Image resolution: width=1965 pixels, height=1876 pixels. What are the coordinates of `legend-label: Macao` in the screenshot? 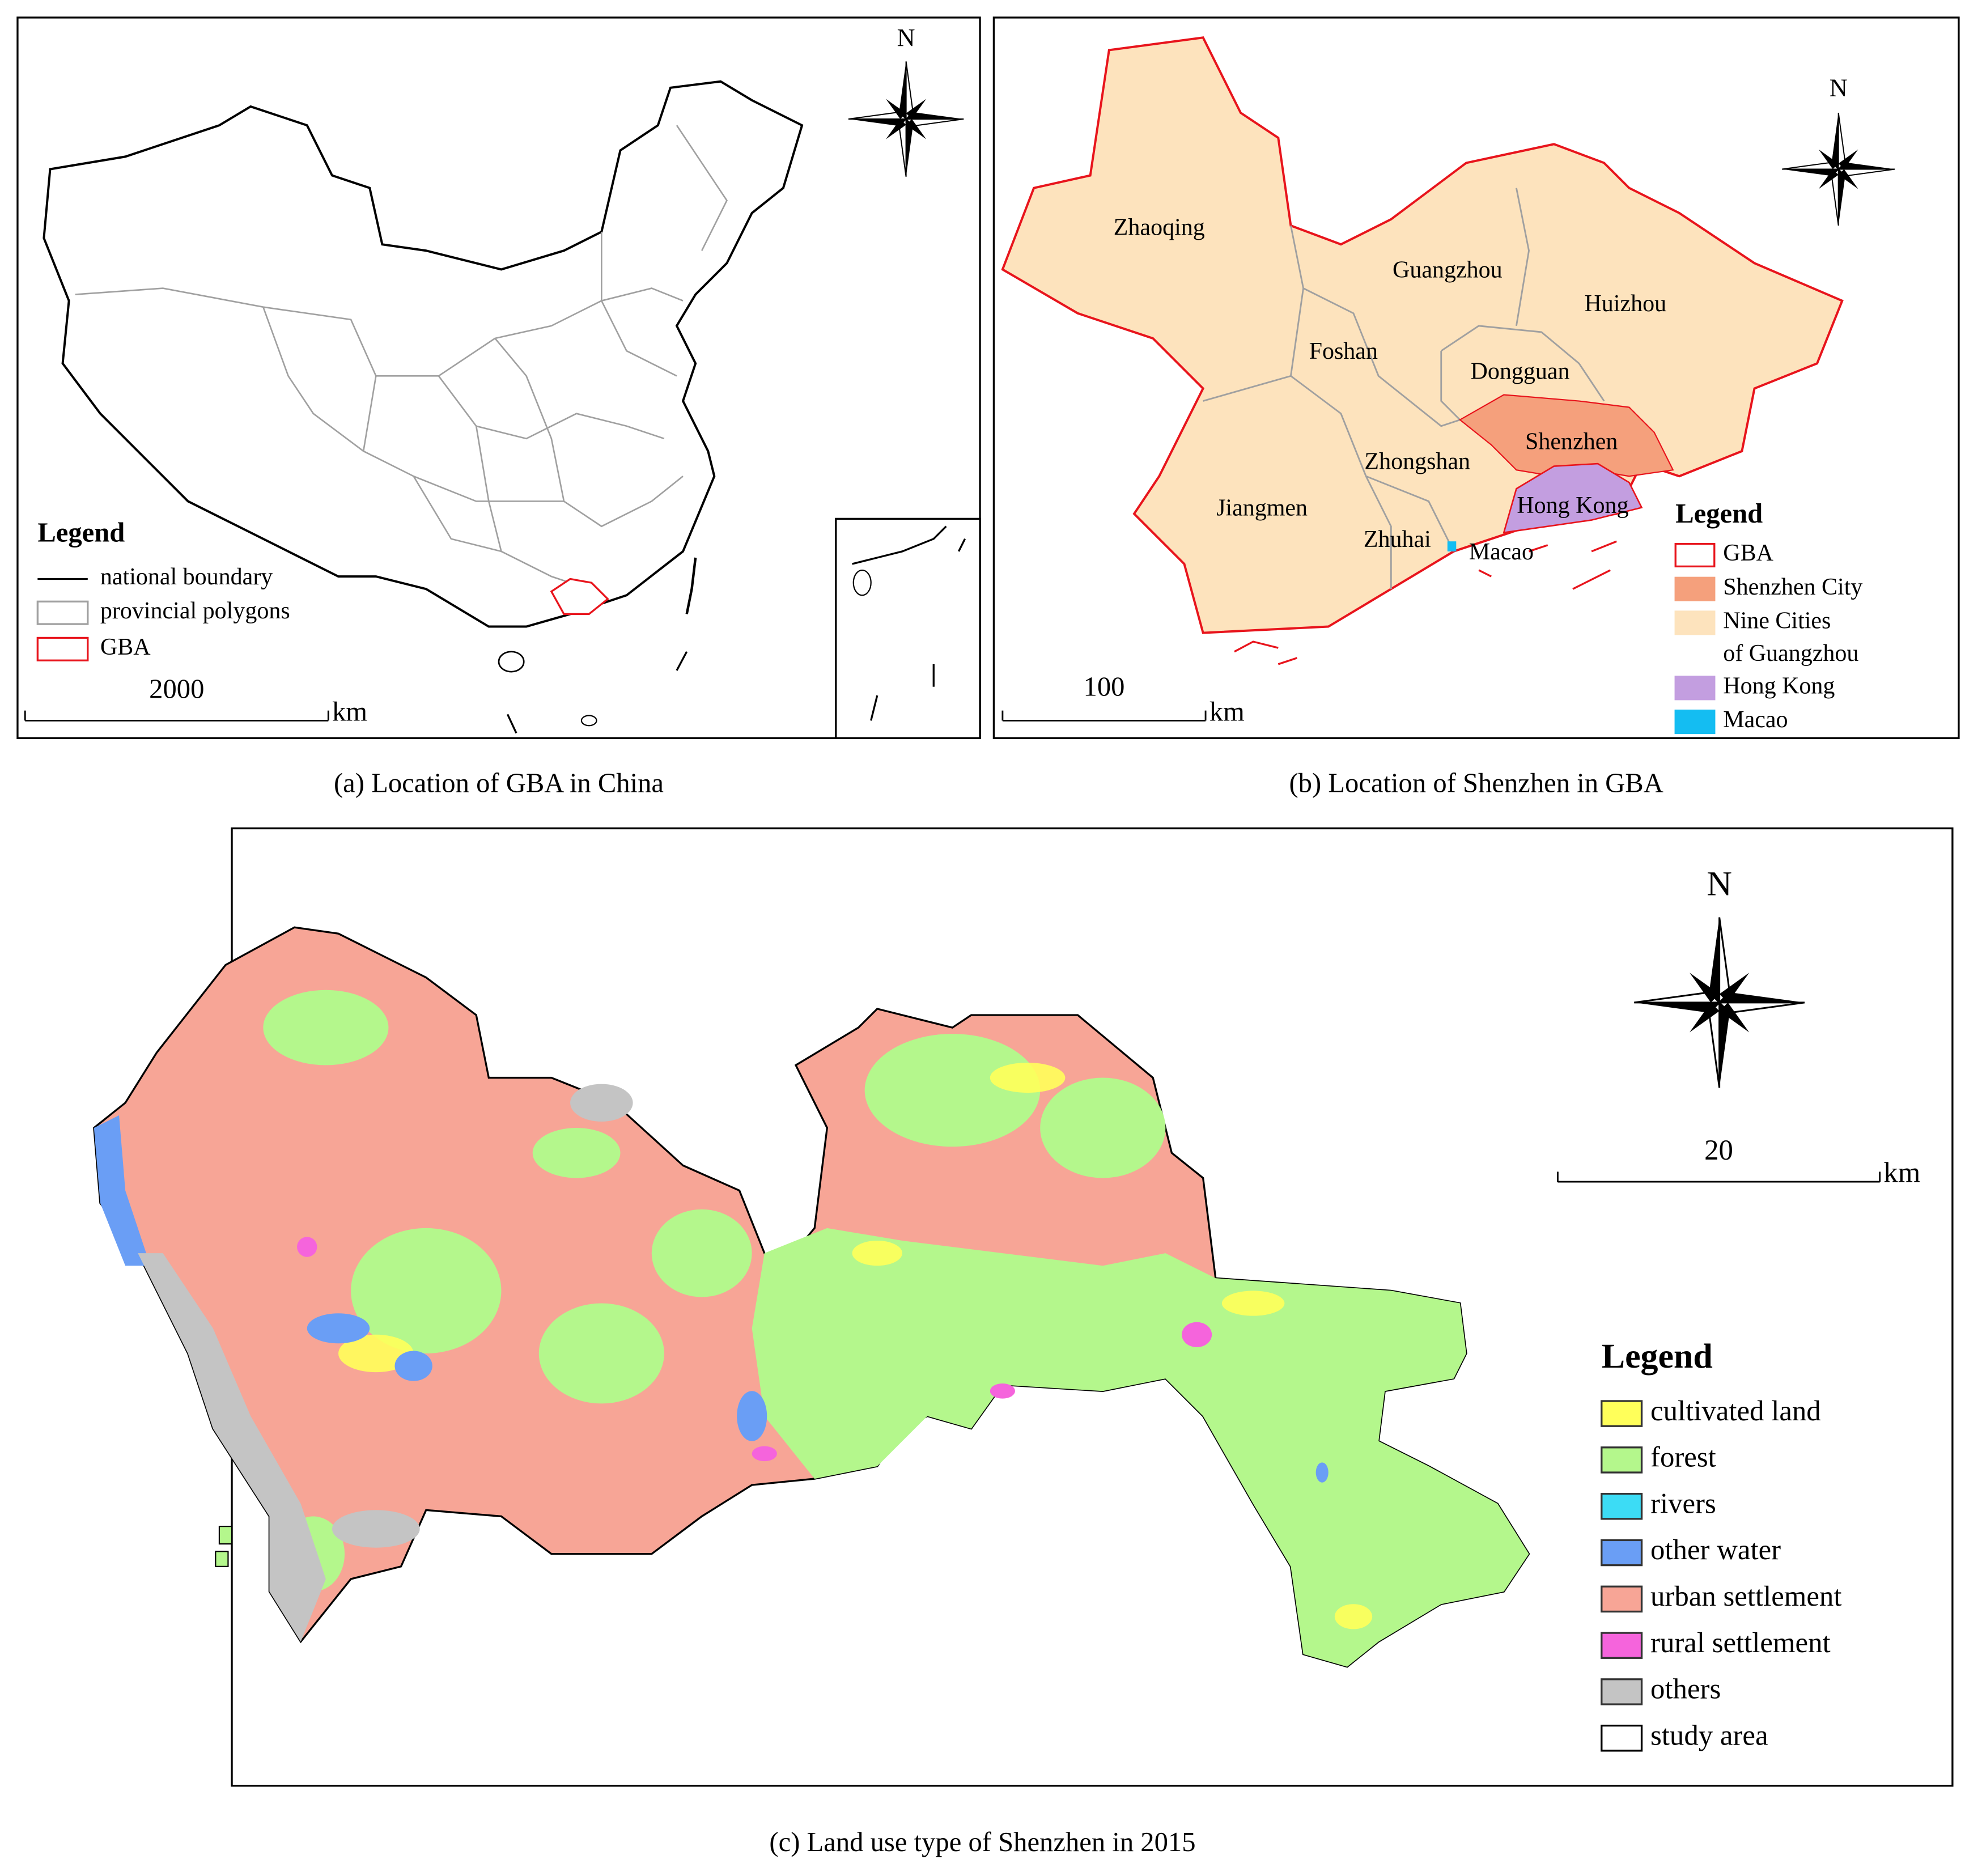 It's located at (1755, 720).